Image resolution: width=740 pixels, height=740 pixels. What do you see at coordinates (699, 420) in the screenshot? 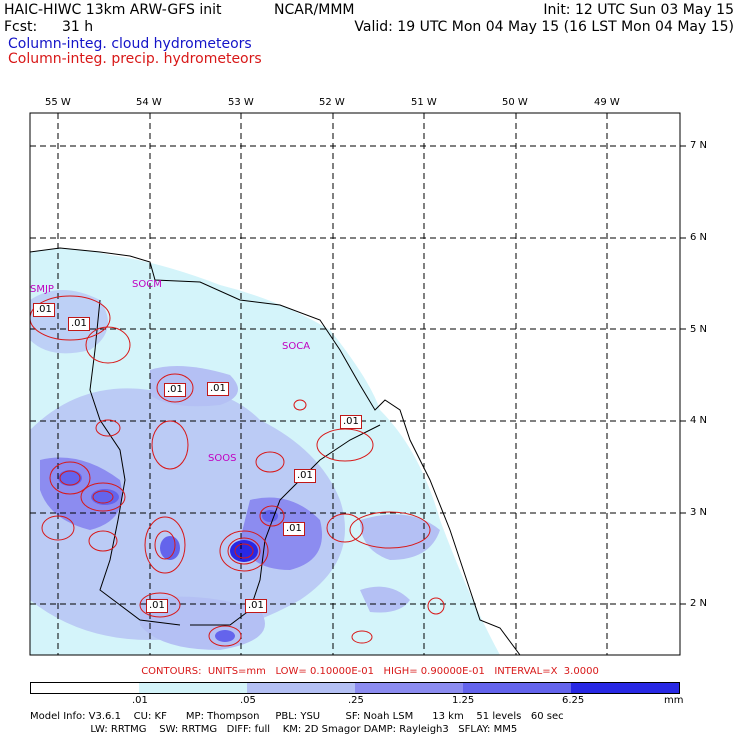
I see `lat-label-4n: 4 N` at bounding box center [699, 420].